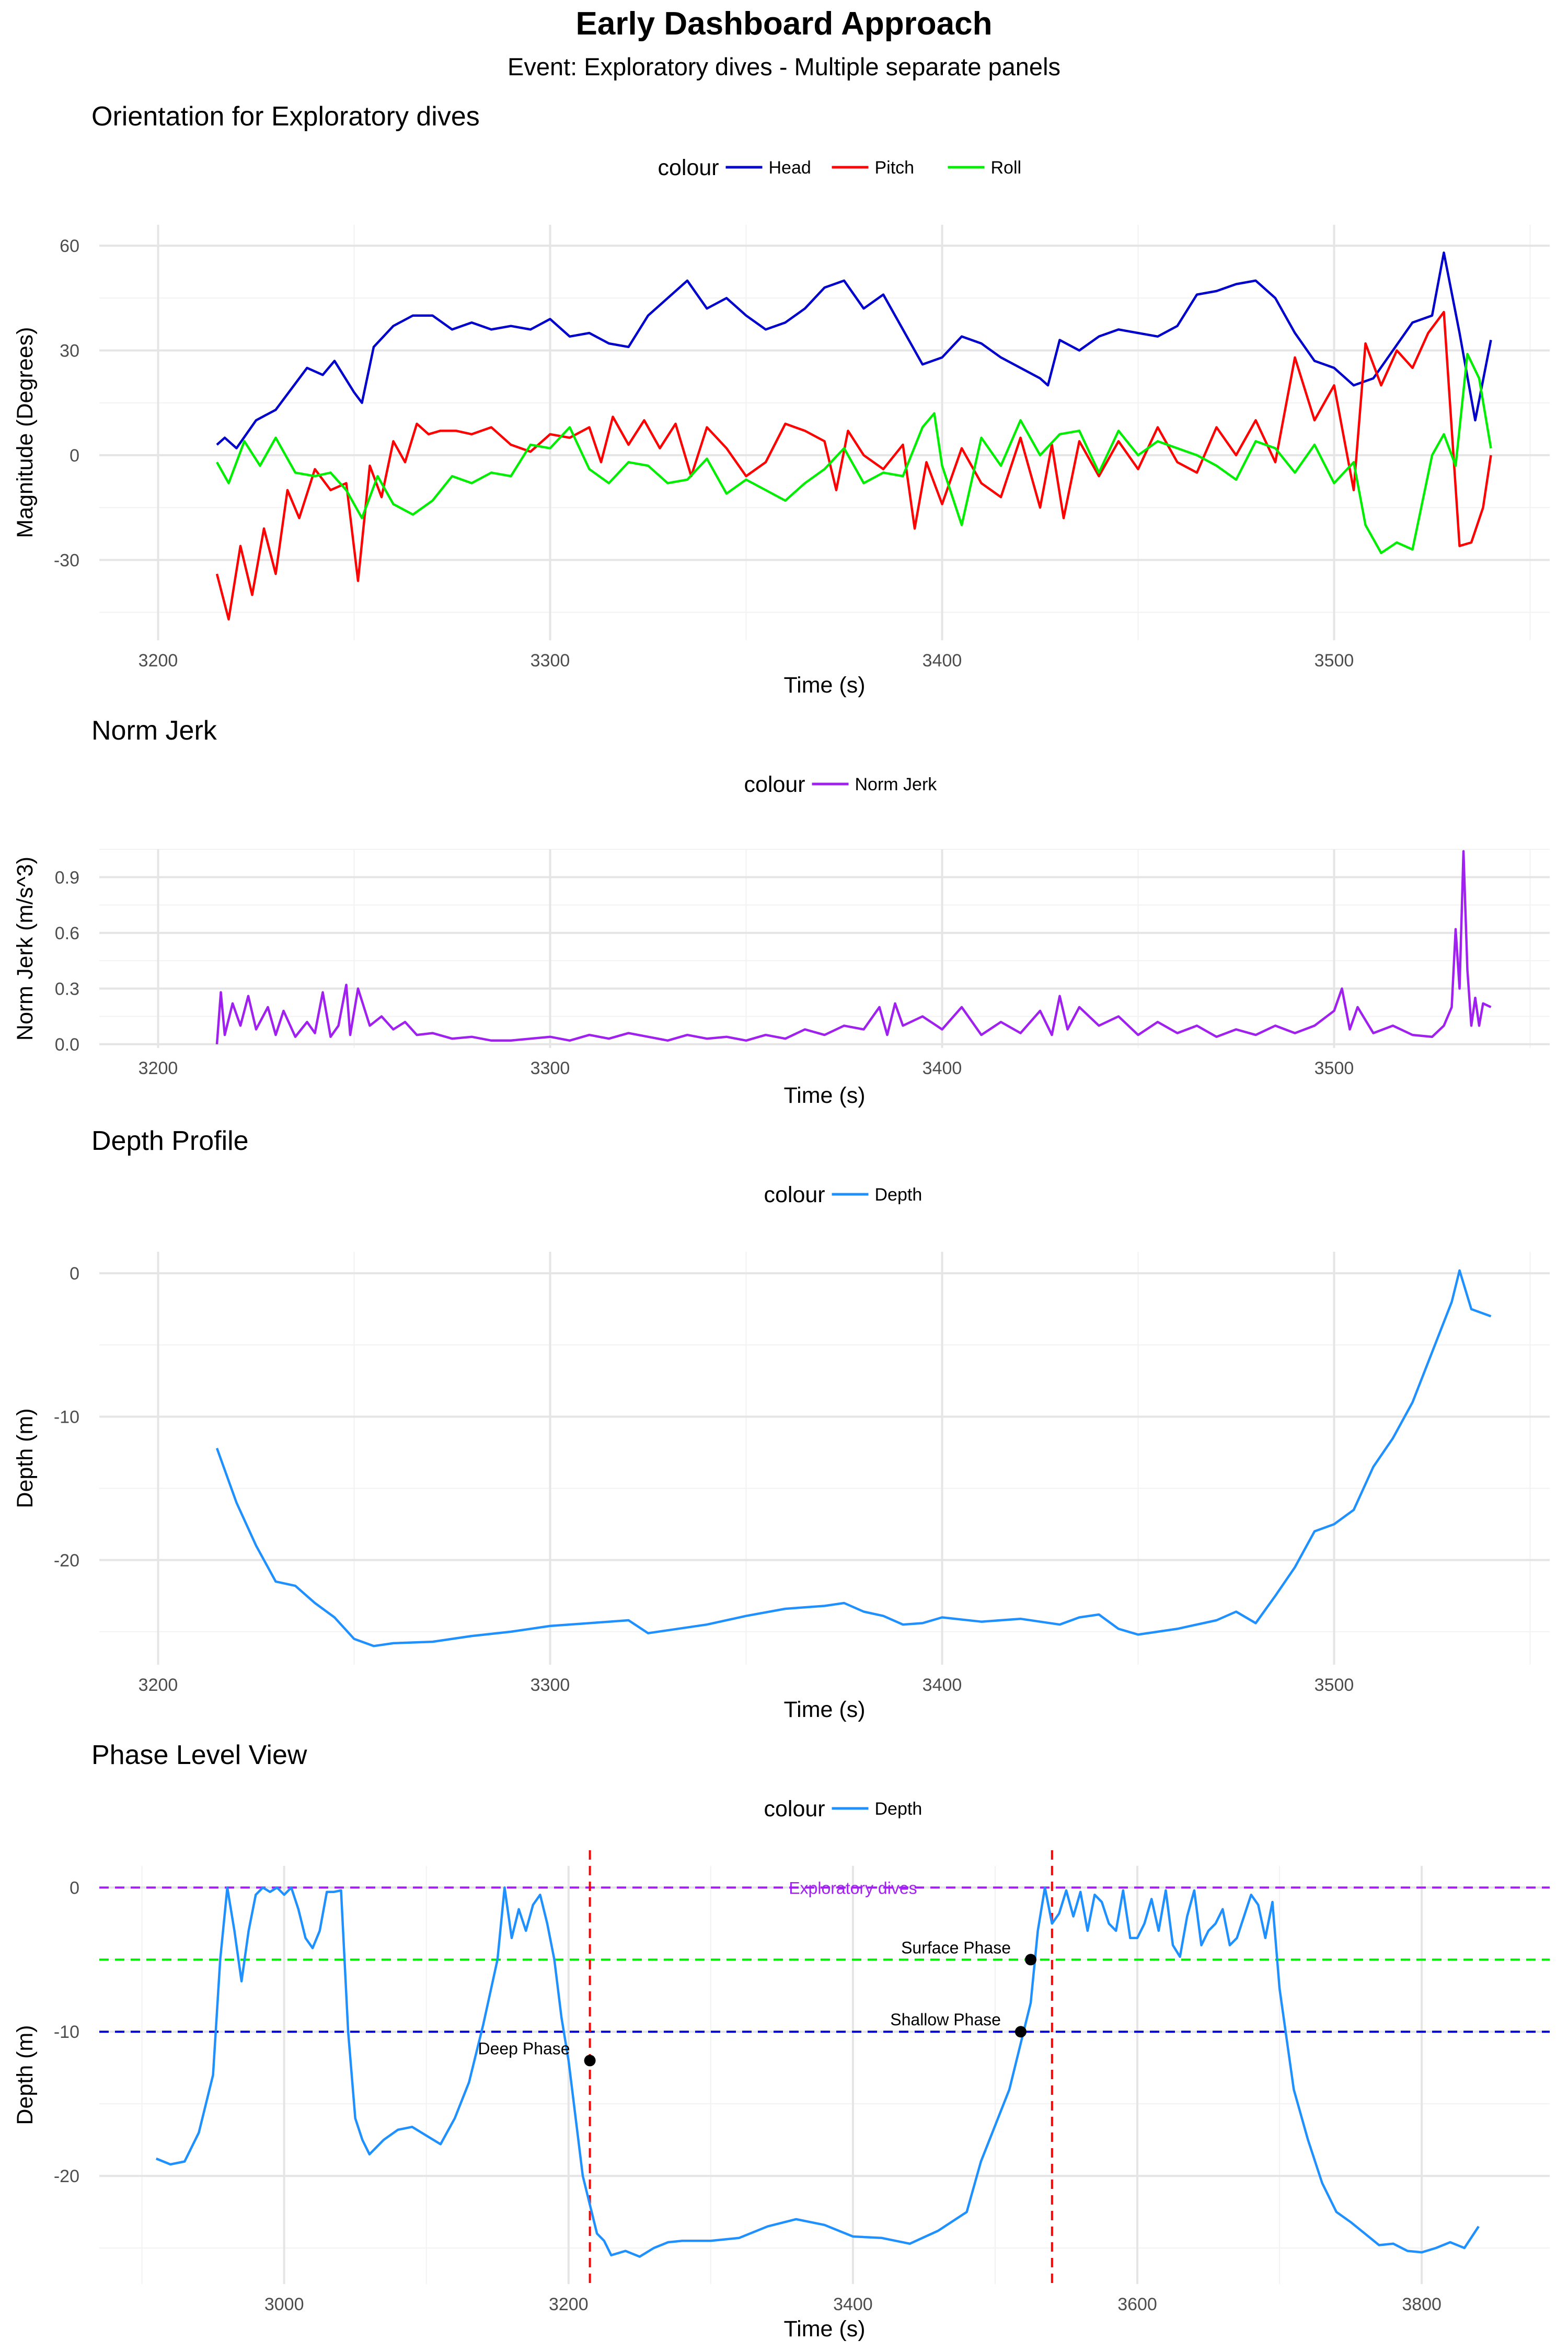 This screenshot has height=2352, width=1568. I want to click on series-line-norm-jerk, so click(853, 947).